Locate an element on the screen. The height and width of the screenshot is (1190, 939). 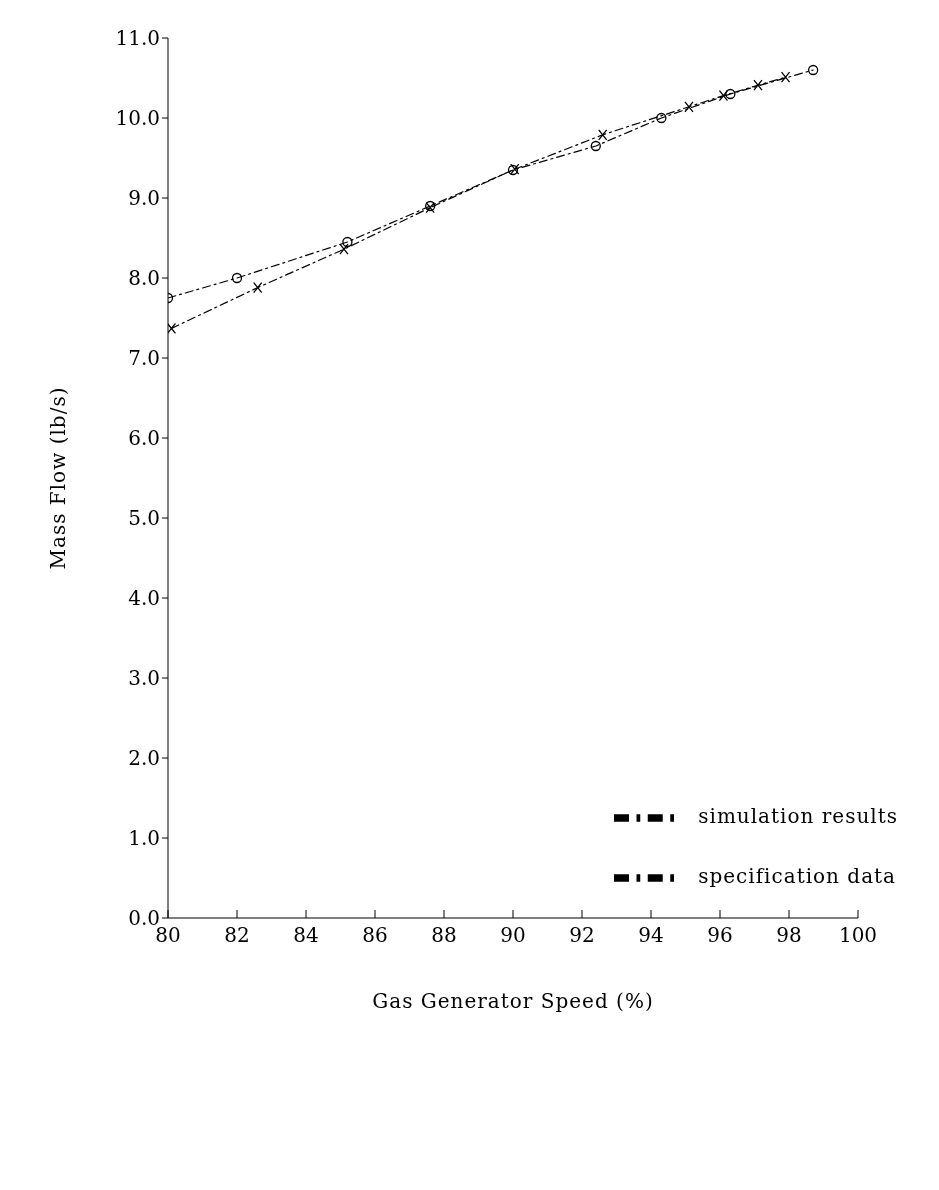
y-tick-label: 9.0 is located at coordinates (144, 198).